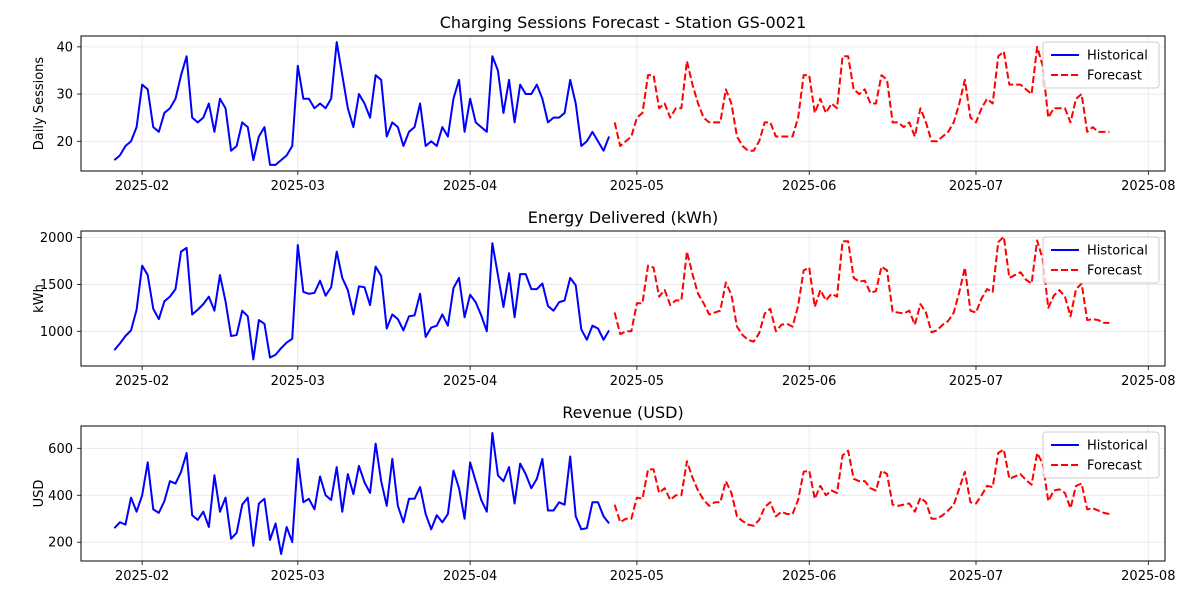 The image size is (1200, 600). I want to click on y-tick-label: 1000, so click(56, 332).